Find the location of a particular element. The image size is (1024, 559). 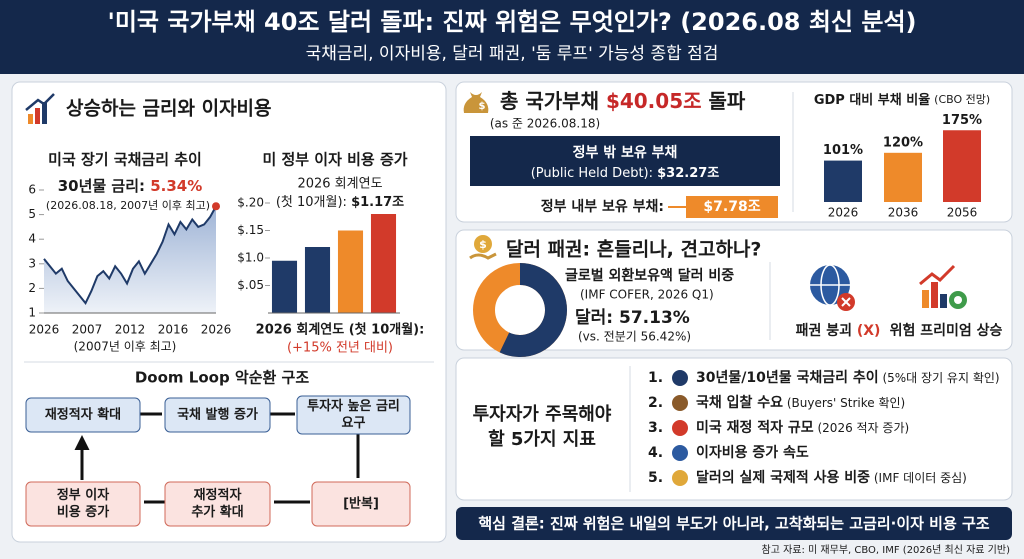

loop-label: 투자자 높은 금리 is located at coordinates (353, 406).